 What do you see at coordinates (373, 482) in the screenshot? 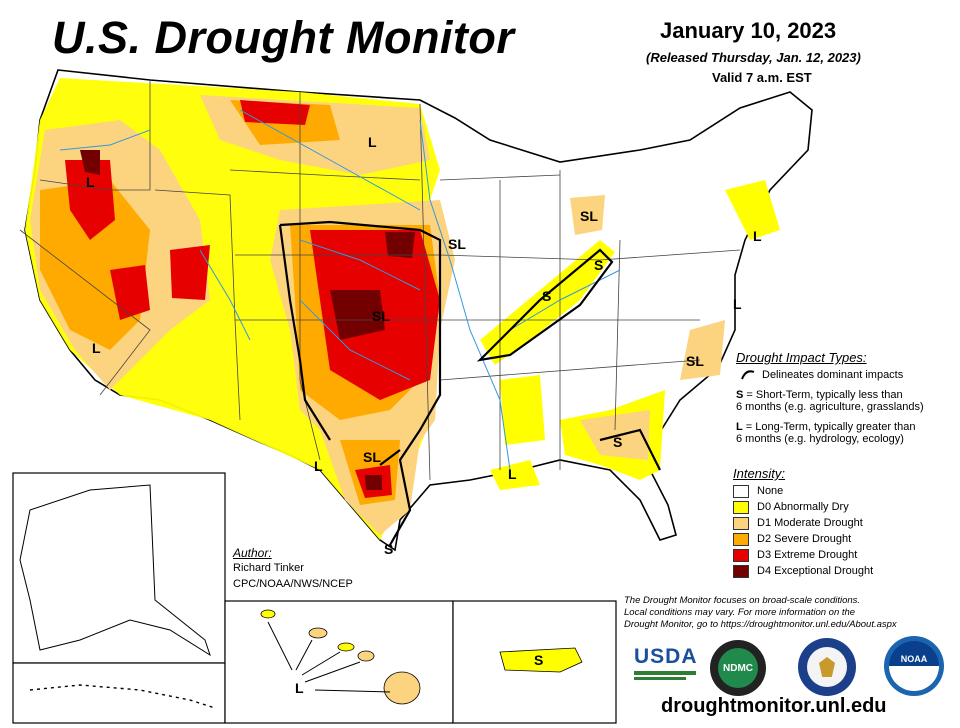
I see `d4-tx` at bounding box center [373, 482].